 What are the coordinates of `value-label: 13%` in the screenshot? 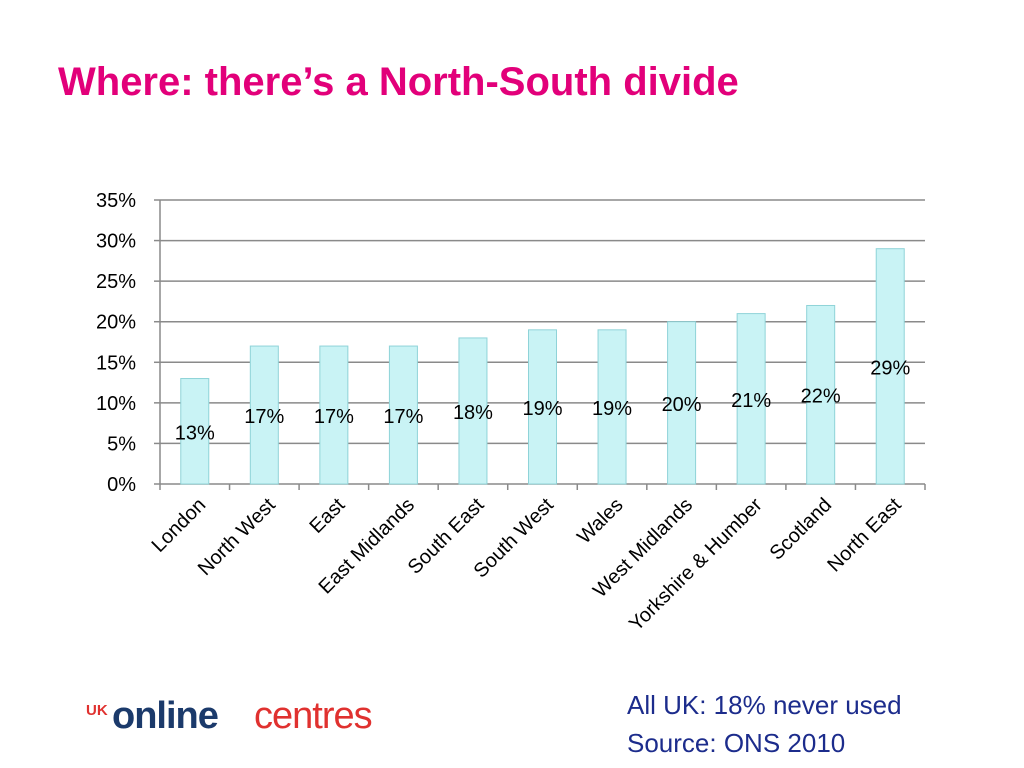 It's located at (195, 433).